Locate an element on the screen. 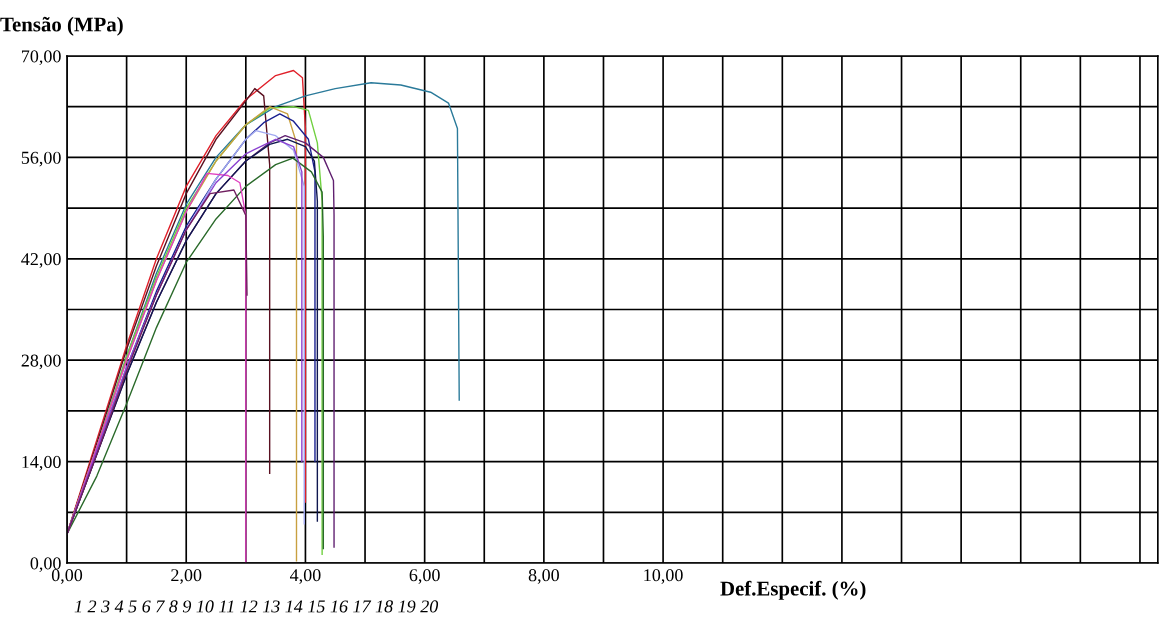  x-tick-label: 2,00 is located at coordinates (186, 576).